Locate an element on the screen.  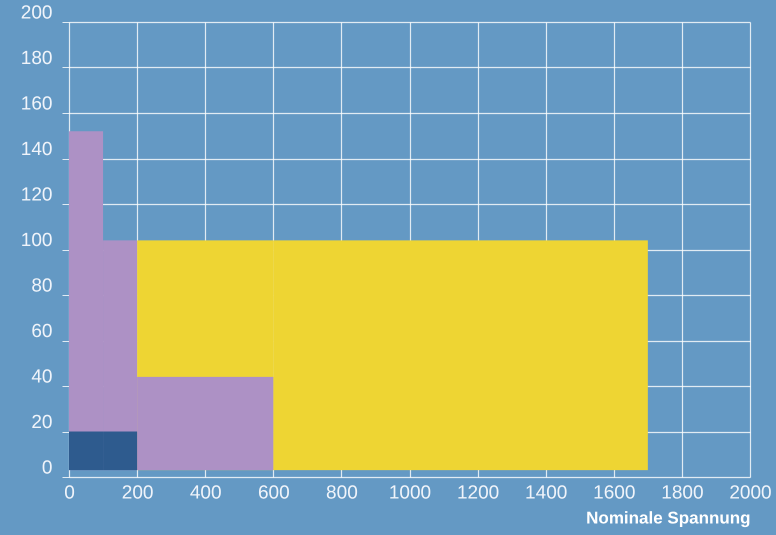
y-tick-label: 40 is located at coordinates (41, 377).